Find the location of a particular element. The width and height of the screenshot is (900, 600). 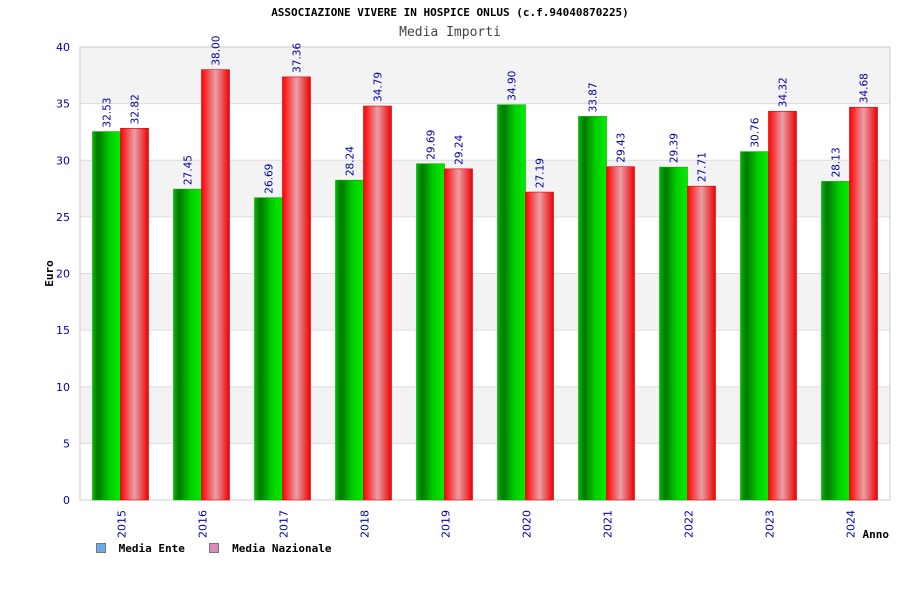

y-tick-label: 15 is located at coordinates (63, 330).